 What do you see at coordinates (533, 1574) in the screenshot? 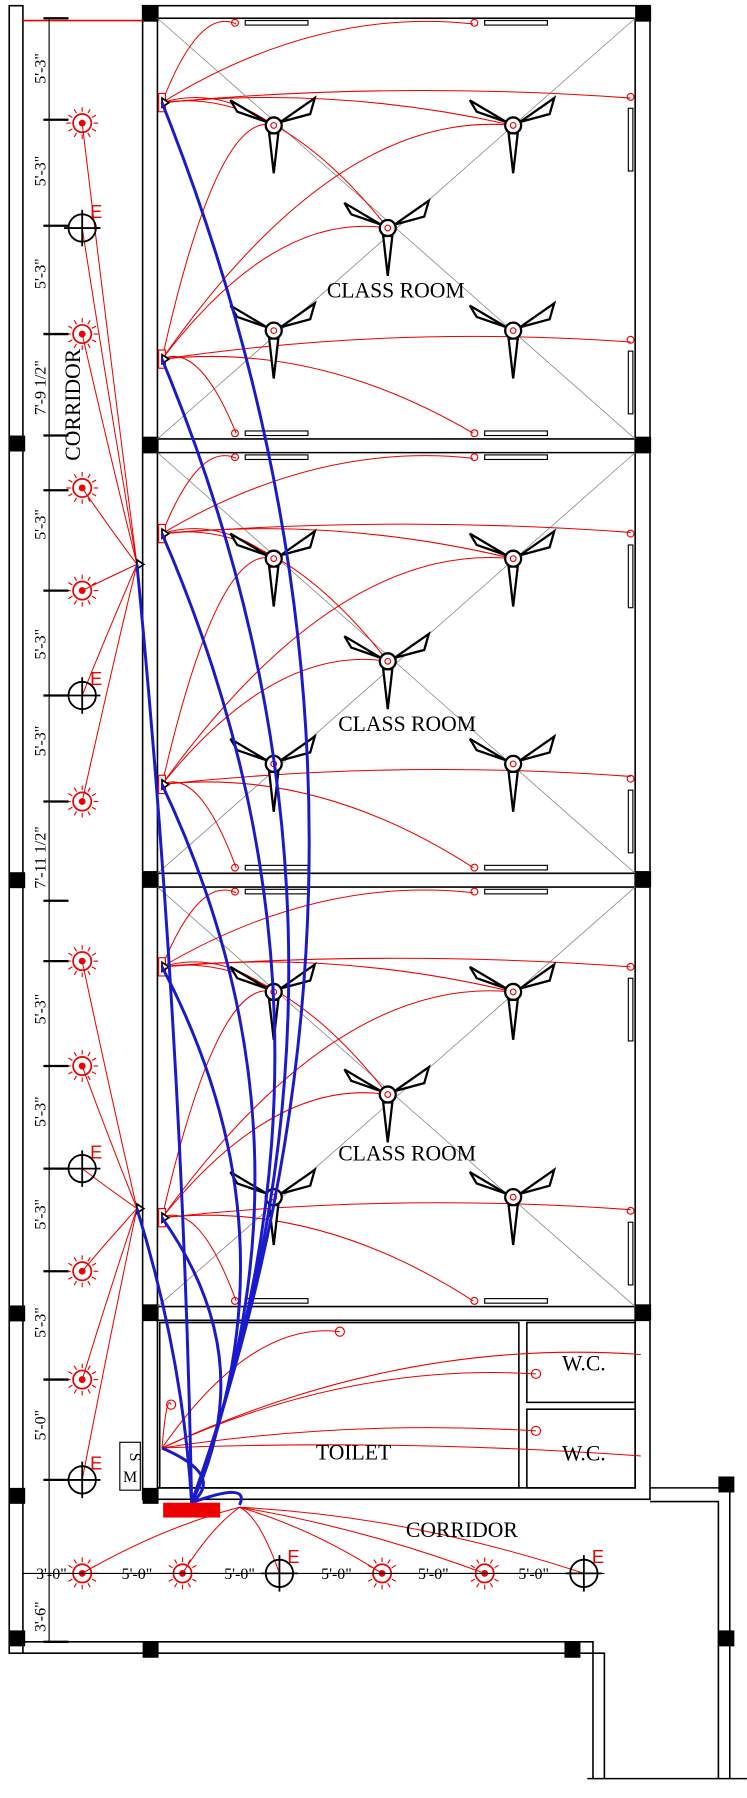
I see `dimension-label: 5'-0"` at bounding box center [533, 1574].